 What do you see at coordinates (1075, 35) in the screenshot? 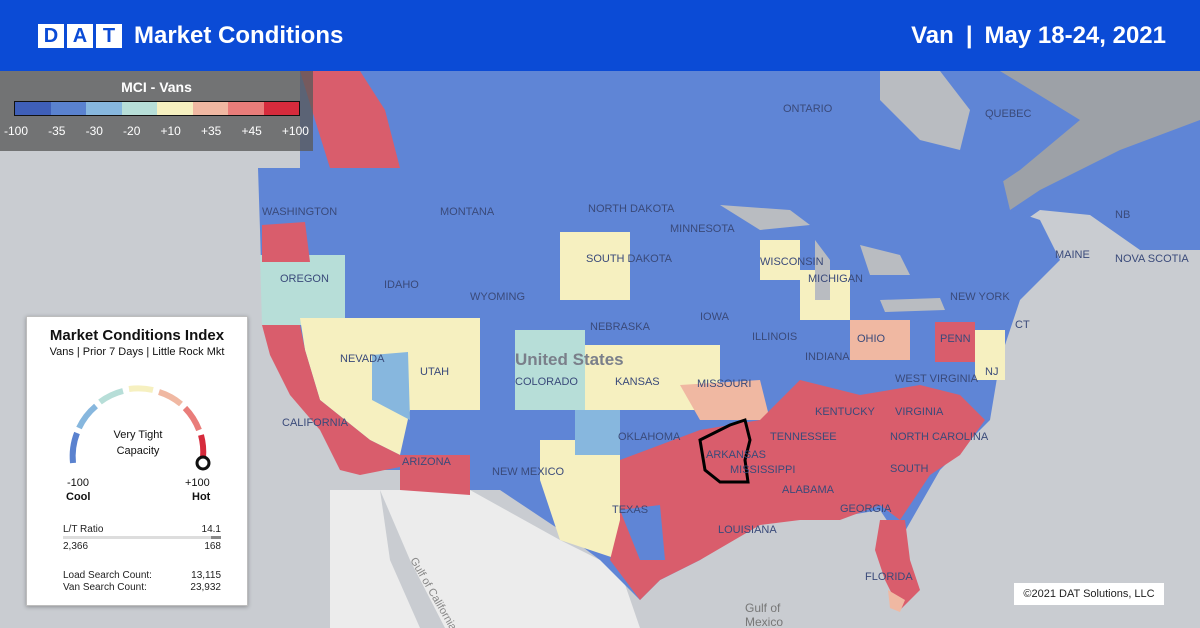
I see `date-range: May 18-24, 2021` at bounding box center [1075, 35].